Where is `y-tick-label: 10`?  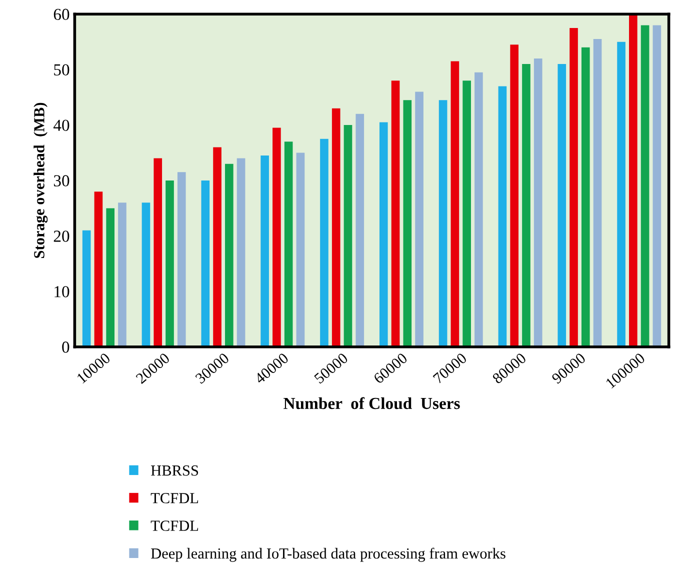
y-tick-label: 10 is located at coordinates (62, 292).